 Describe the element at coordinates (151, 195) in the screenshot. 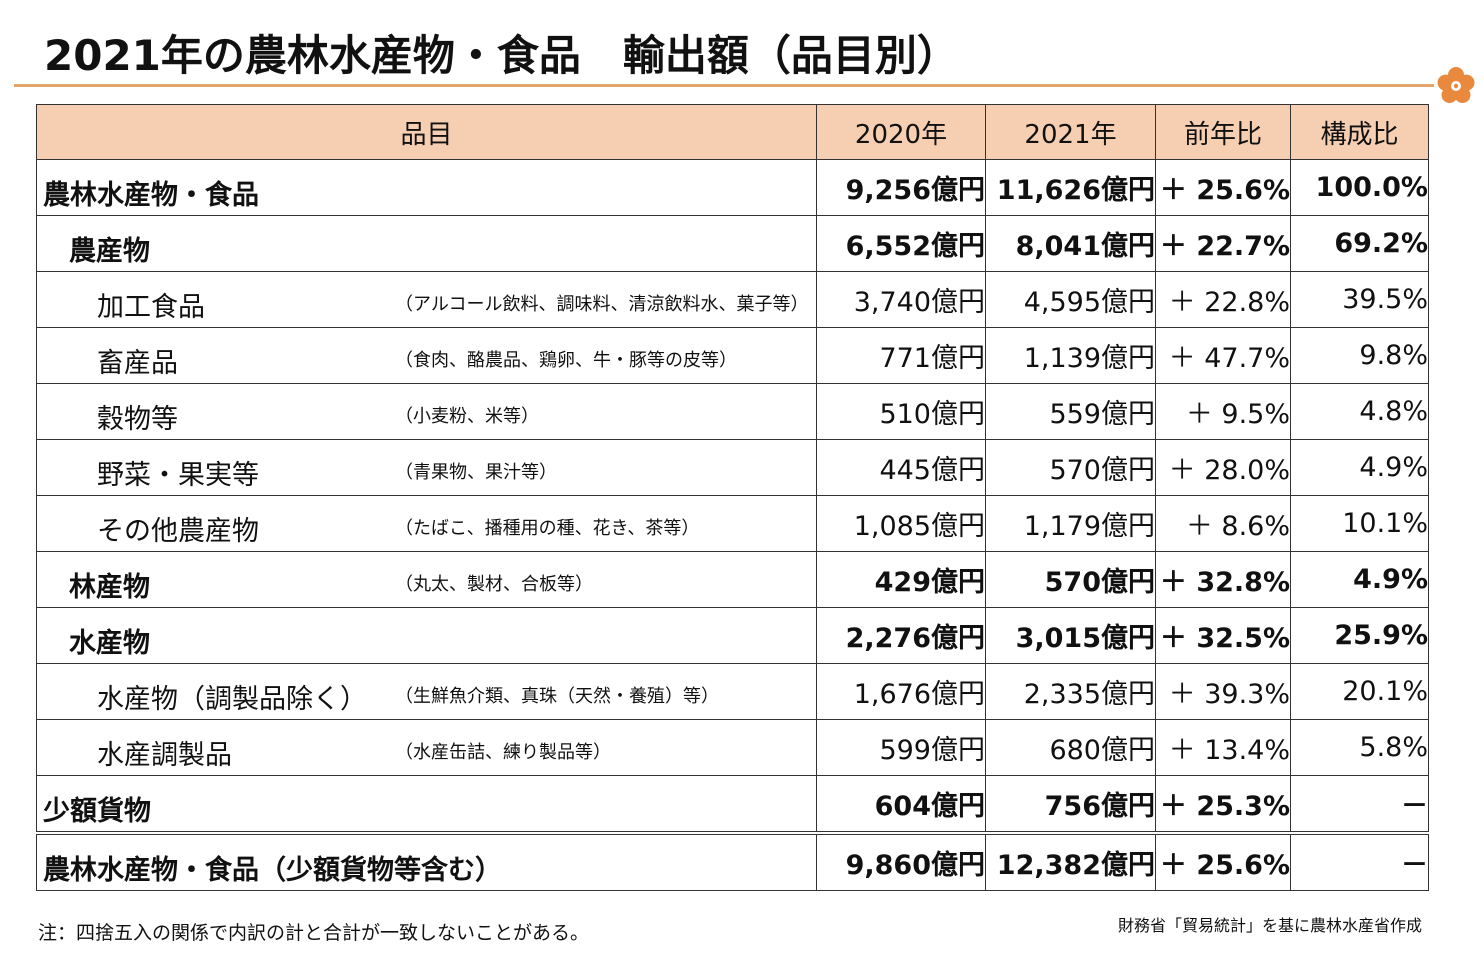

I see `row-label: 農林水産物・食品` at that location.